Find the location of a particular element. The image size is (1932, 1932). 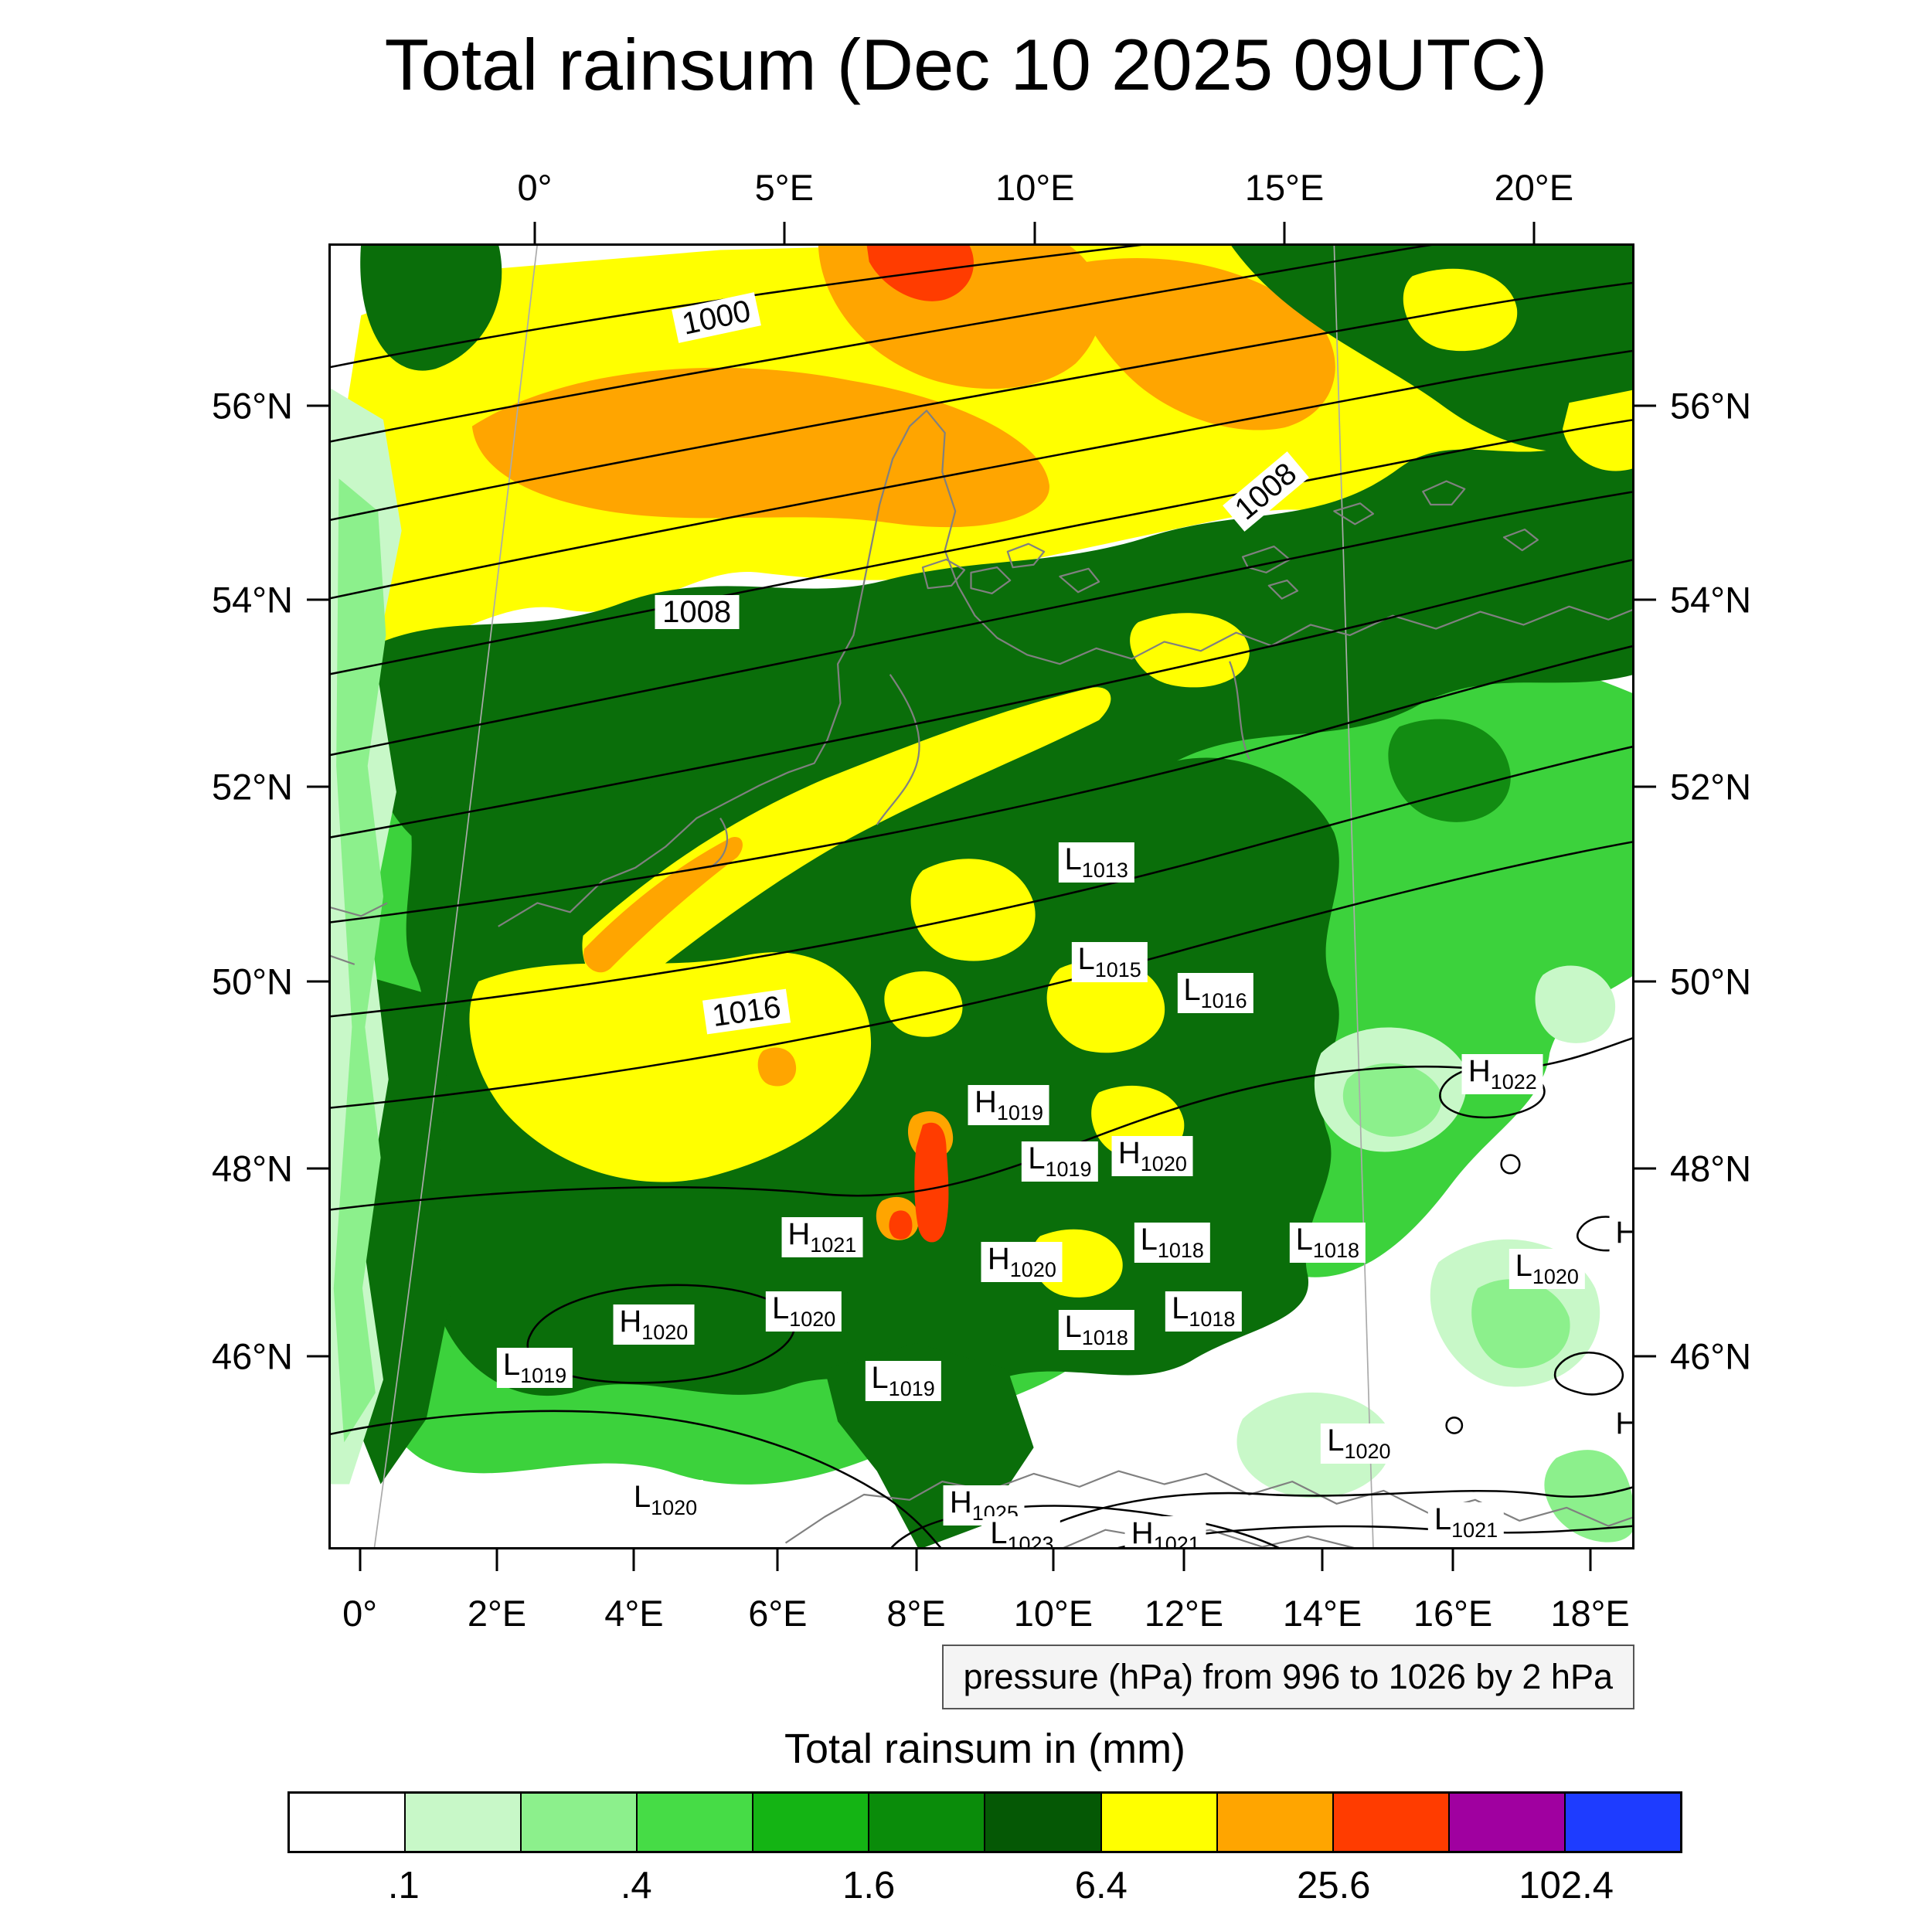

axis-tick-label-left: 50°N is located at coordinates (252, 982).